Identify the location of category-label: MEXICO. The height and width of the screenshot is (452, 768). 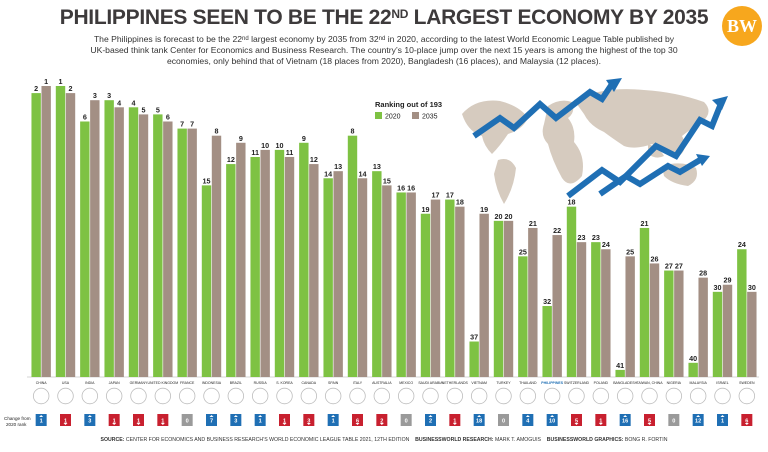
(406, 383).